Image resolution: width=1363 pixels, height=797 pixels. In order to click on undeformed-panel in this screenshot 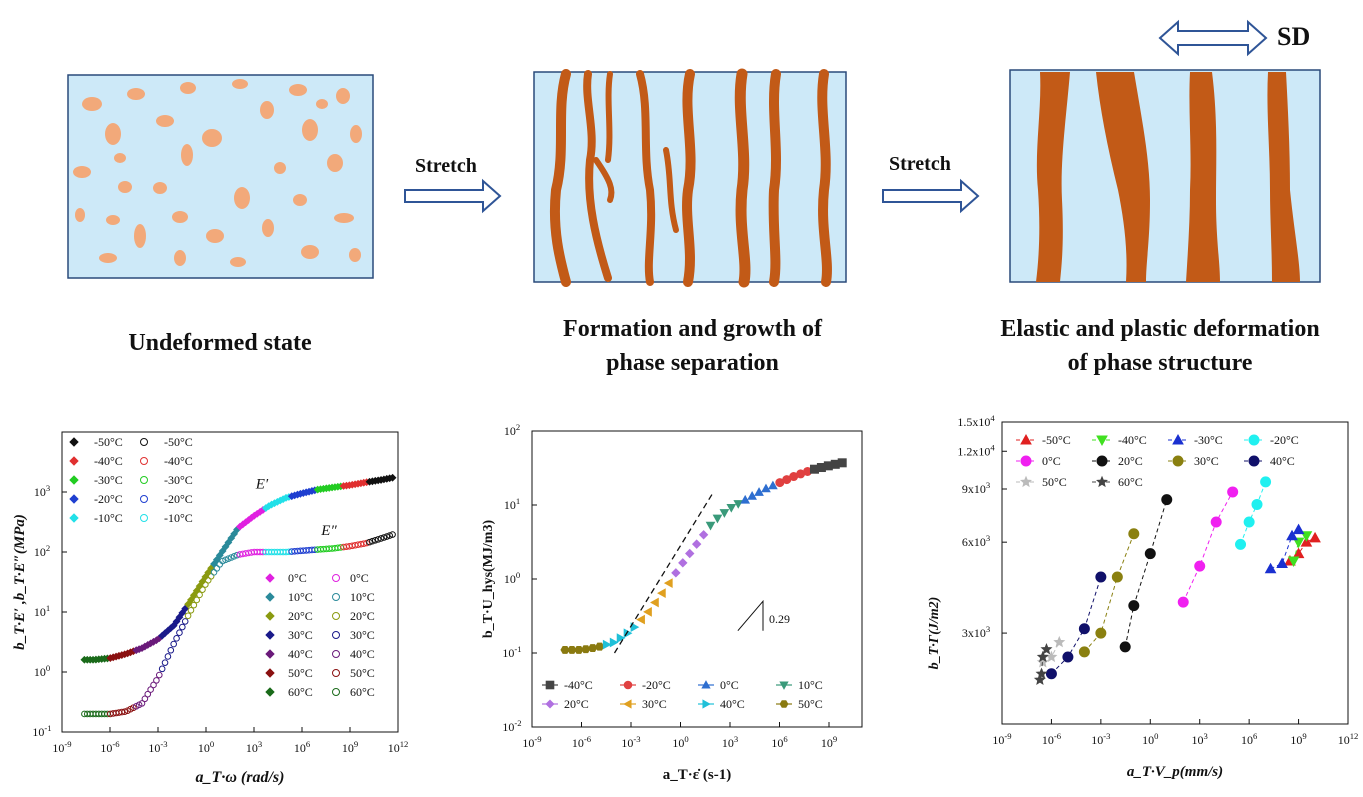, I will do `click(220, 176)`.